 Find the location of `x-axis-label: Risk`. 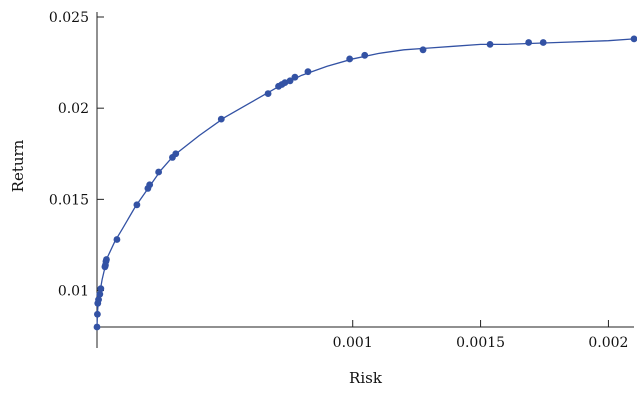

x-axis-label: Risk is located at coordinates (366, 378).